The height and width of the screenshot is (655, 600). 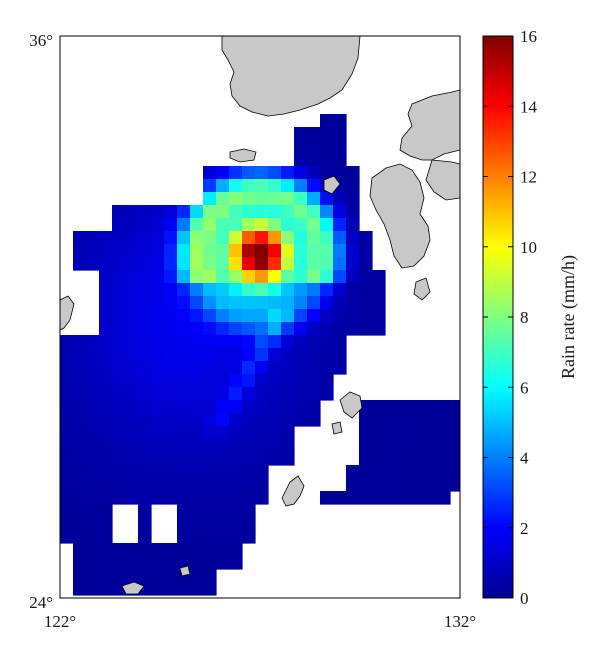 What do you see at coordinates (528, 177) in the screenshot?
I see `colorbar-tick-label: 12` at bounding box center [528, 177].